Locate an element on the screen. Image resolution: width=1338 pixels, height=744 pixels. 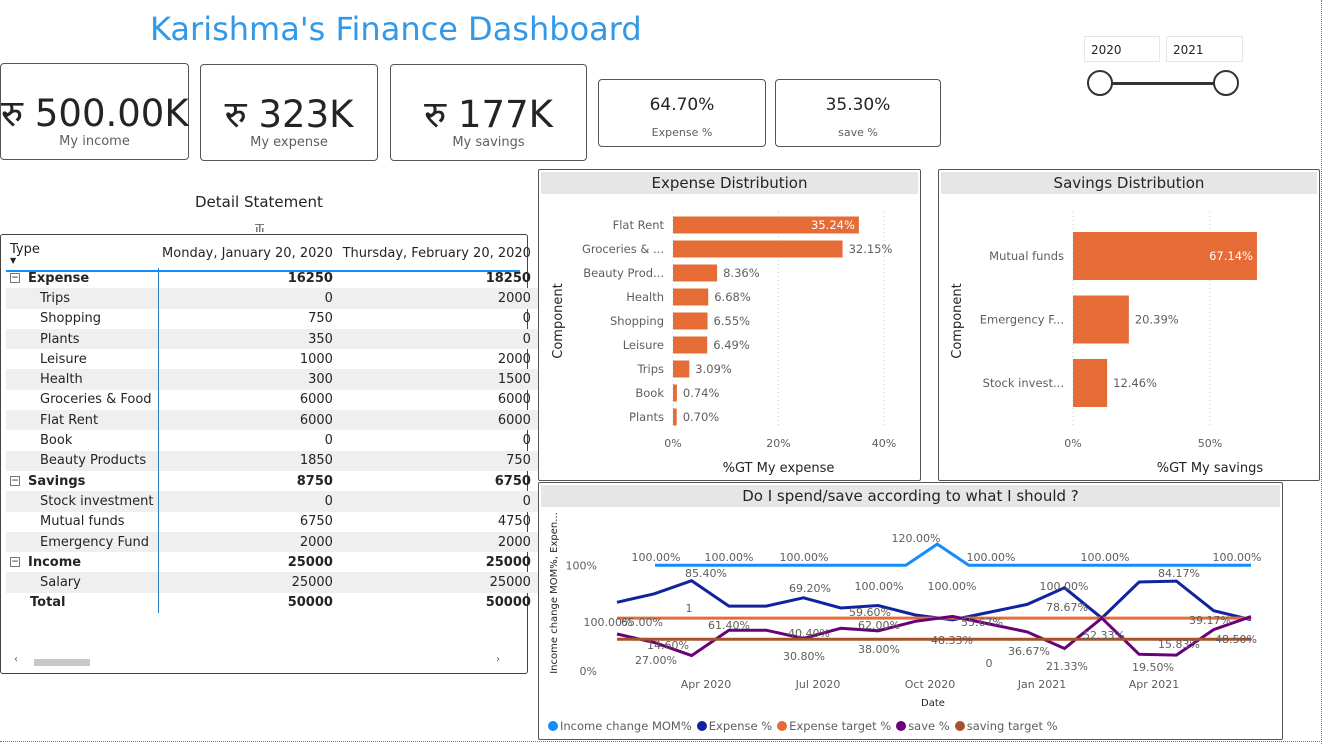
table-row: Health 300 1500 is located at coordinates (278, 379).